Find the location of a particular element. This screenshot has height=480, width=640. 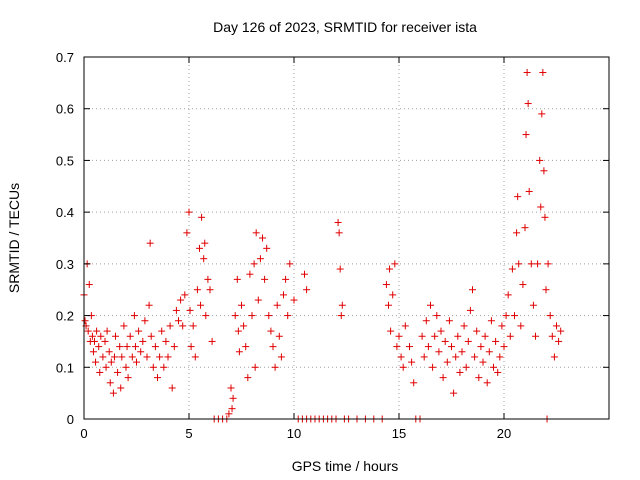

y-axis-label: SRMTID / TECUs is located at coordinates (14, 238).